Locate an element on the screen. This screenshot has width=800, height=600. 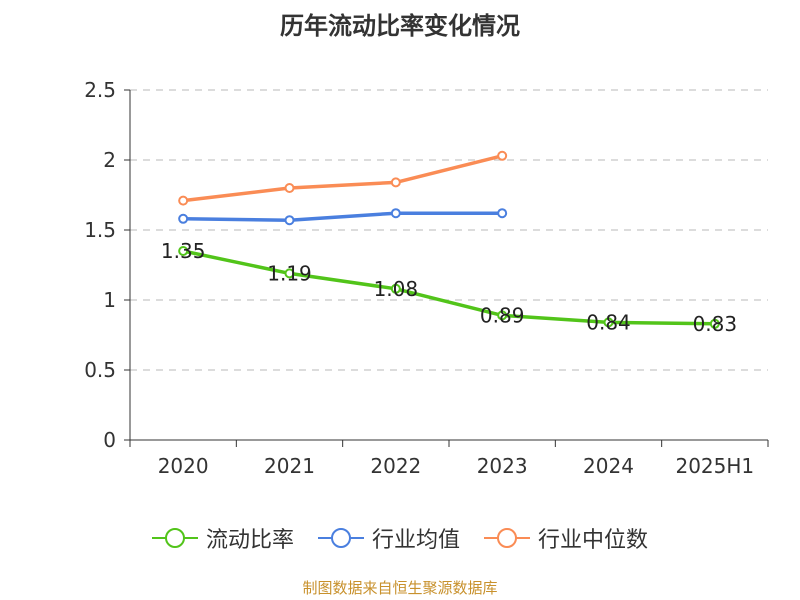
legend: 流动比率 行业均值 行业中位数 is located at coordinates (400, 538).